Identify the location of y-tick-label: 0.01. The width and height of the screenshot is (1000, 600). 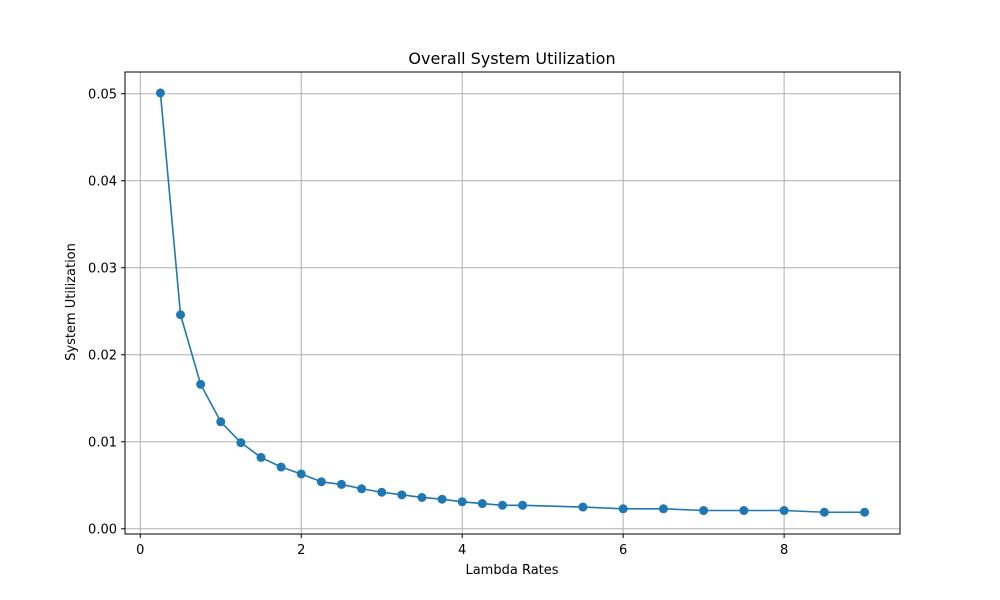
(102, 442).